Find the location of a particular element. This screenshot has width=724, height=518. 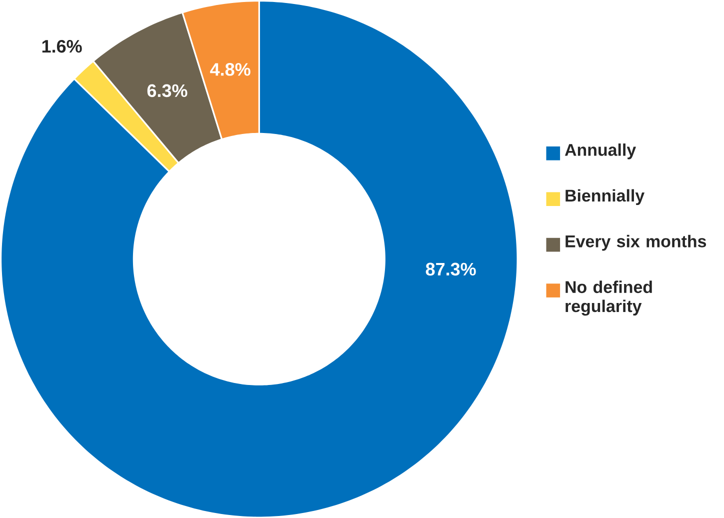

data-label: 1.6% is located at coordinates (62, 46).